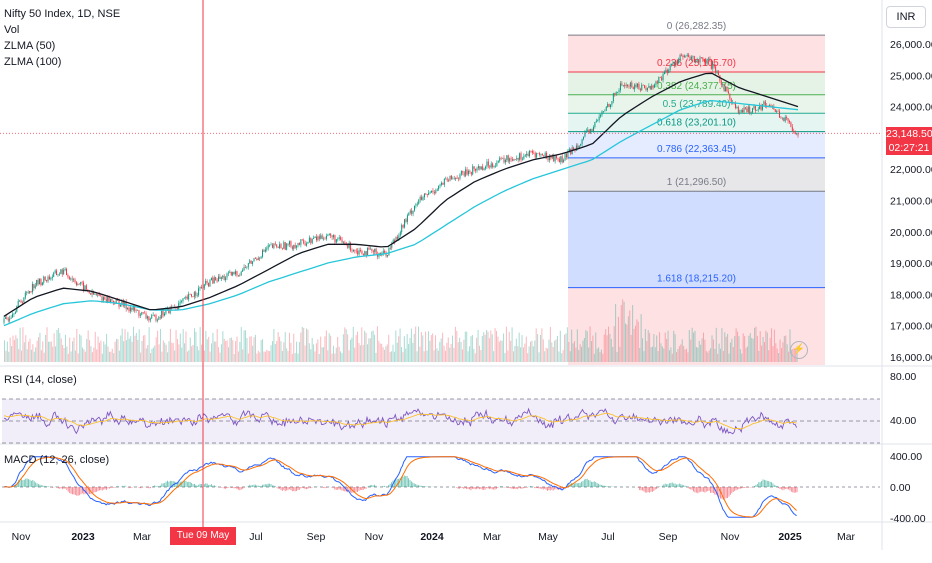 Image resolution: width=932 pixels, height=563 pixels. What do you see at coordinates (62, 46) in the screenshot?
I see `zlma50-legend: ZLMA (50)` at bounding box center [62, 46].